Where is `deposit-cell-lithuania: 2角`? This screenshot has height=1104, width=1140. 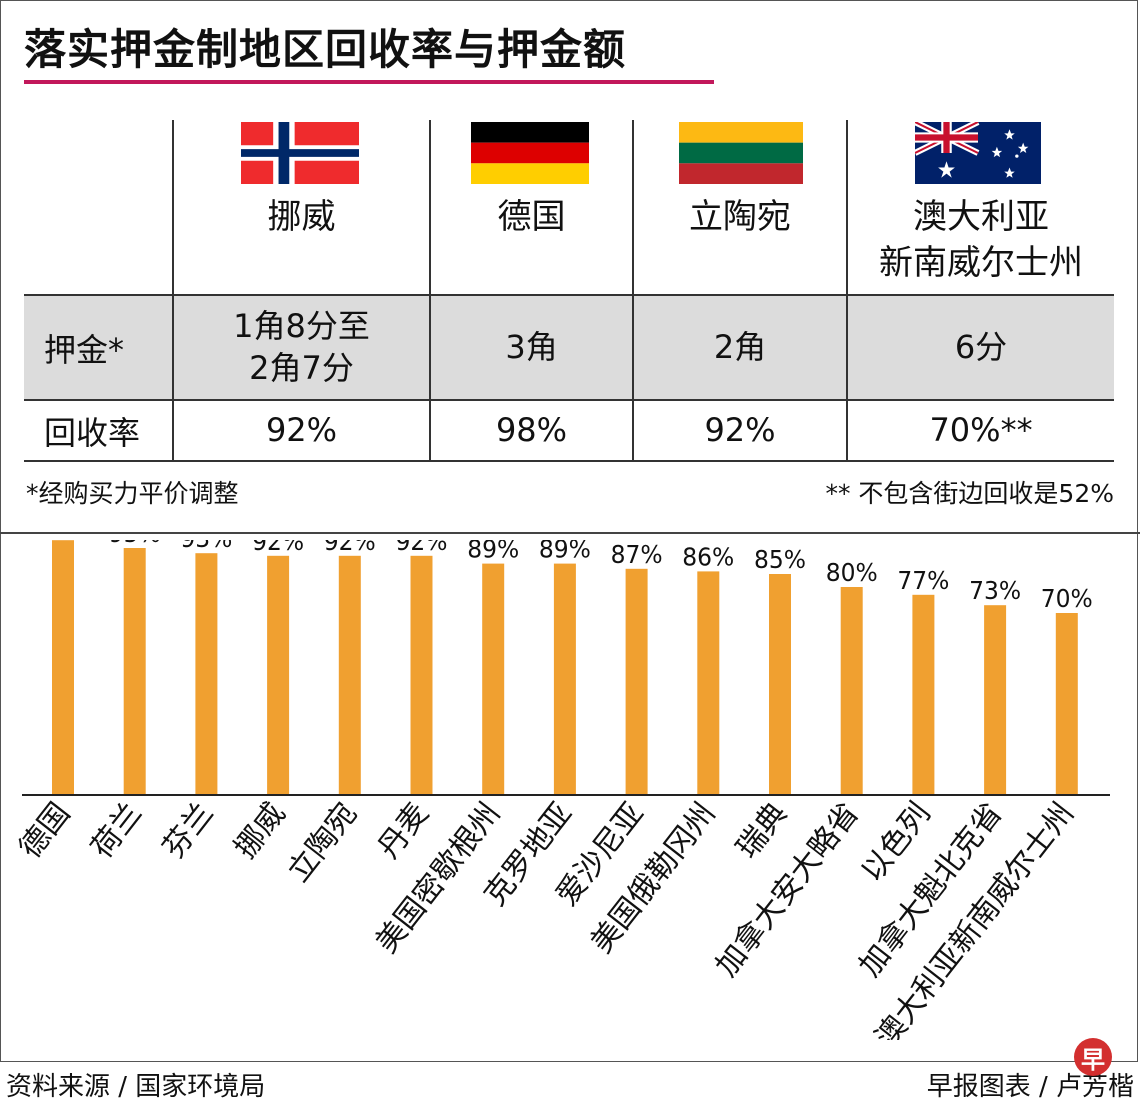 deposit-cell-lithuania: 2角 is located at coordinates (740, 347).